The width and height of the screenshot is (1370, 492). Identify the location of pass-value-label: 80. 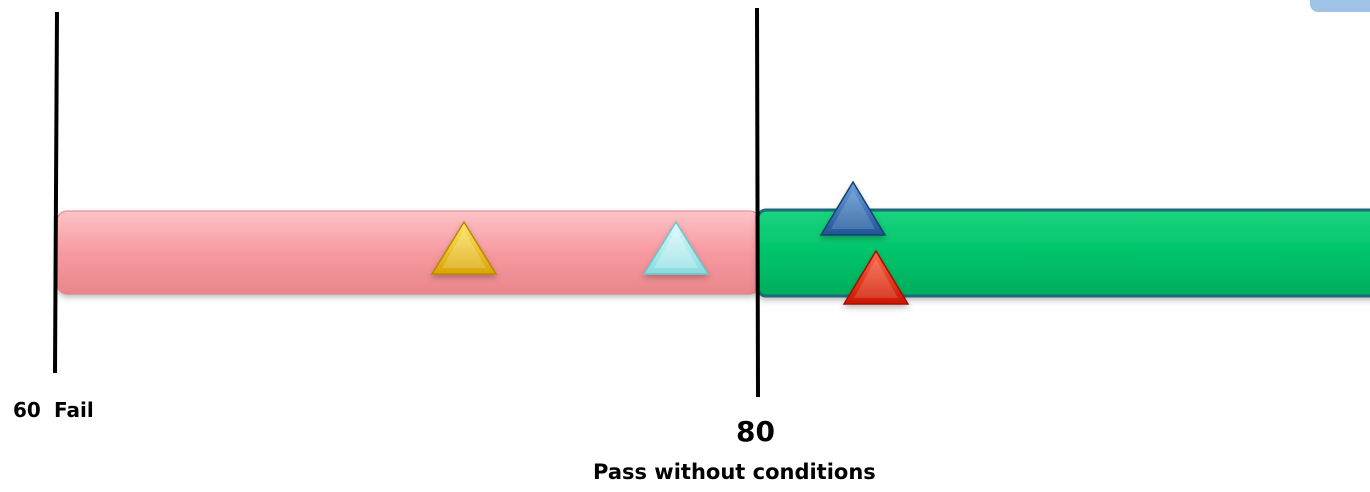
(755, 431).